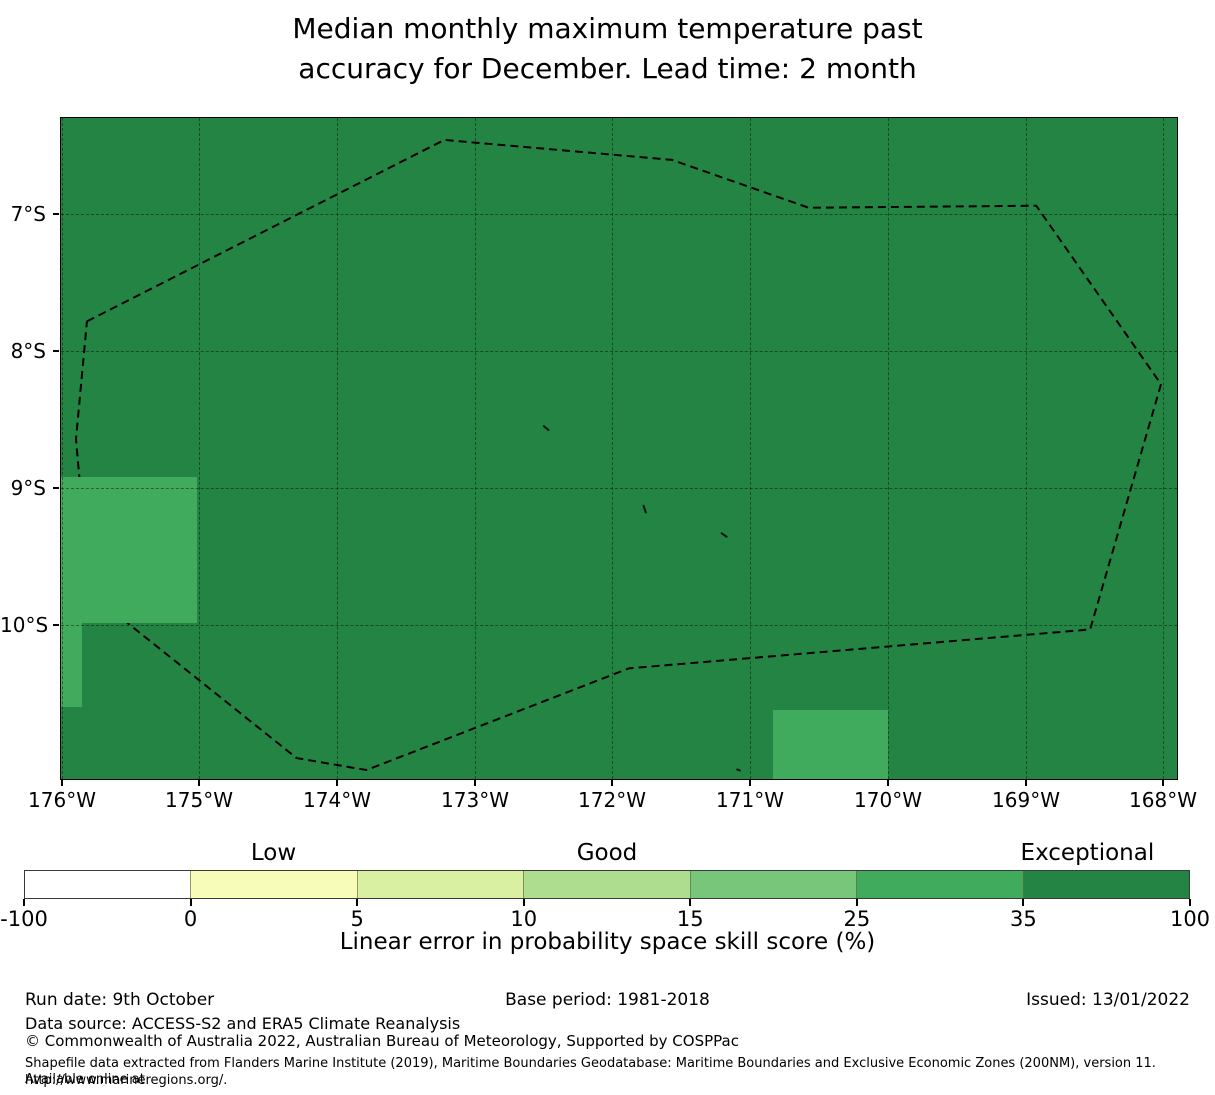 This screenshot has height=1095, width=1215. Describe the element at coordinates (524, 919) in the screenshot. I see `colorbar-tick-label: 10` at that location.